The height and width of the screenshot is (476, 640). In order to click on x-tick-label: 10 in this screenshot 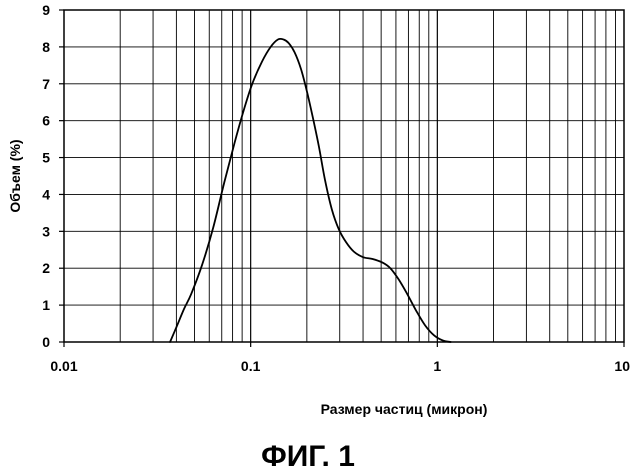, I will do `click(622, 366)`.